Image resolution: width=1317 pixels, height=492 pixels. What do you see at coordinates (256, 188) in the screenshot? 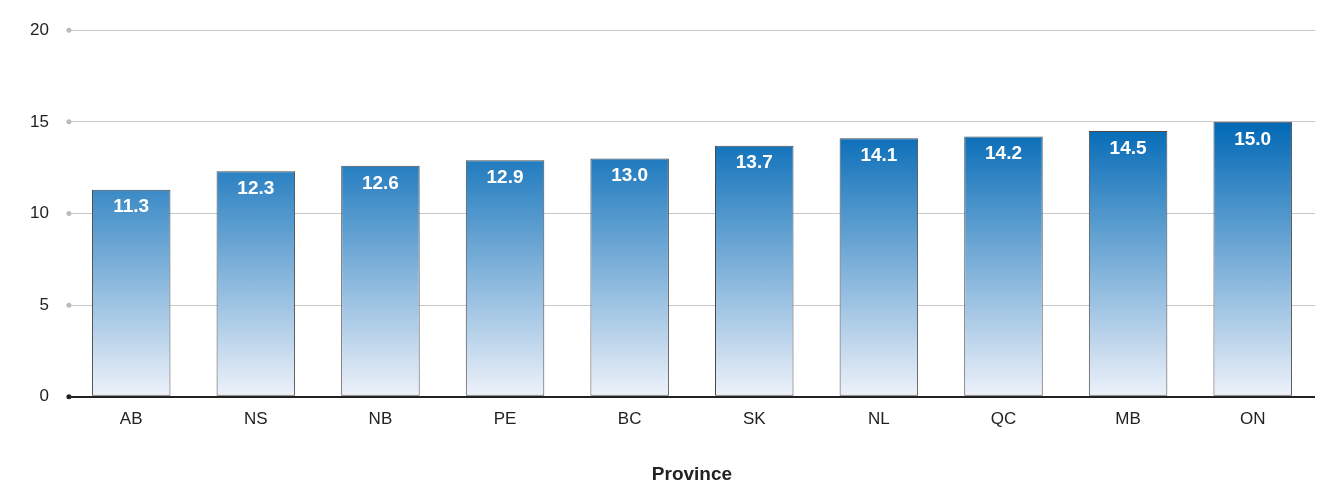
I see `data-label: 12.3` at bounding box center [256, 188].